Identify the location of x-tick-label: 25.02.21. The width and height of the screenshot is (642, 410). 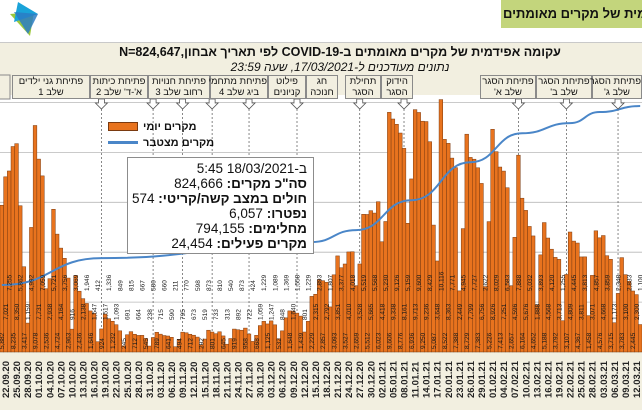
(582, 379).